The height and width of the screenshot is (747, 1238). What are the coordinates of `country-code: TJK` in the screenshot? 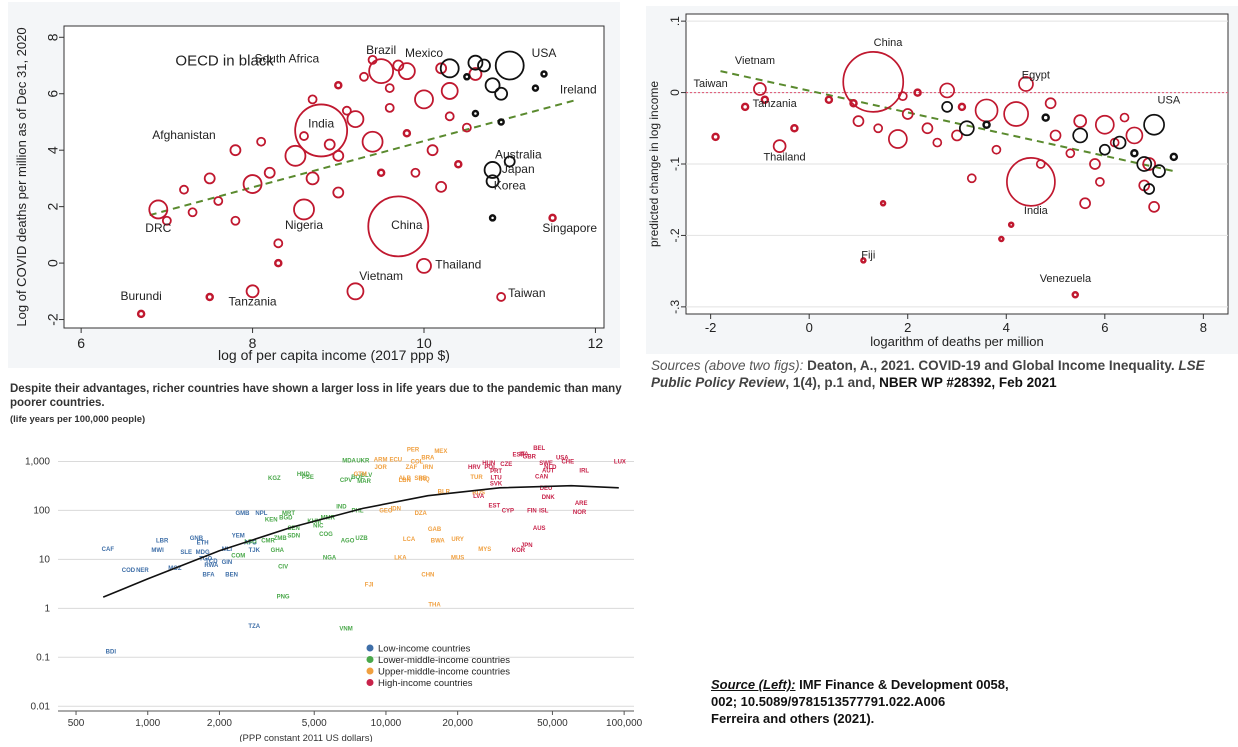 It's located at (255, 551).